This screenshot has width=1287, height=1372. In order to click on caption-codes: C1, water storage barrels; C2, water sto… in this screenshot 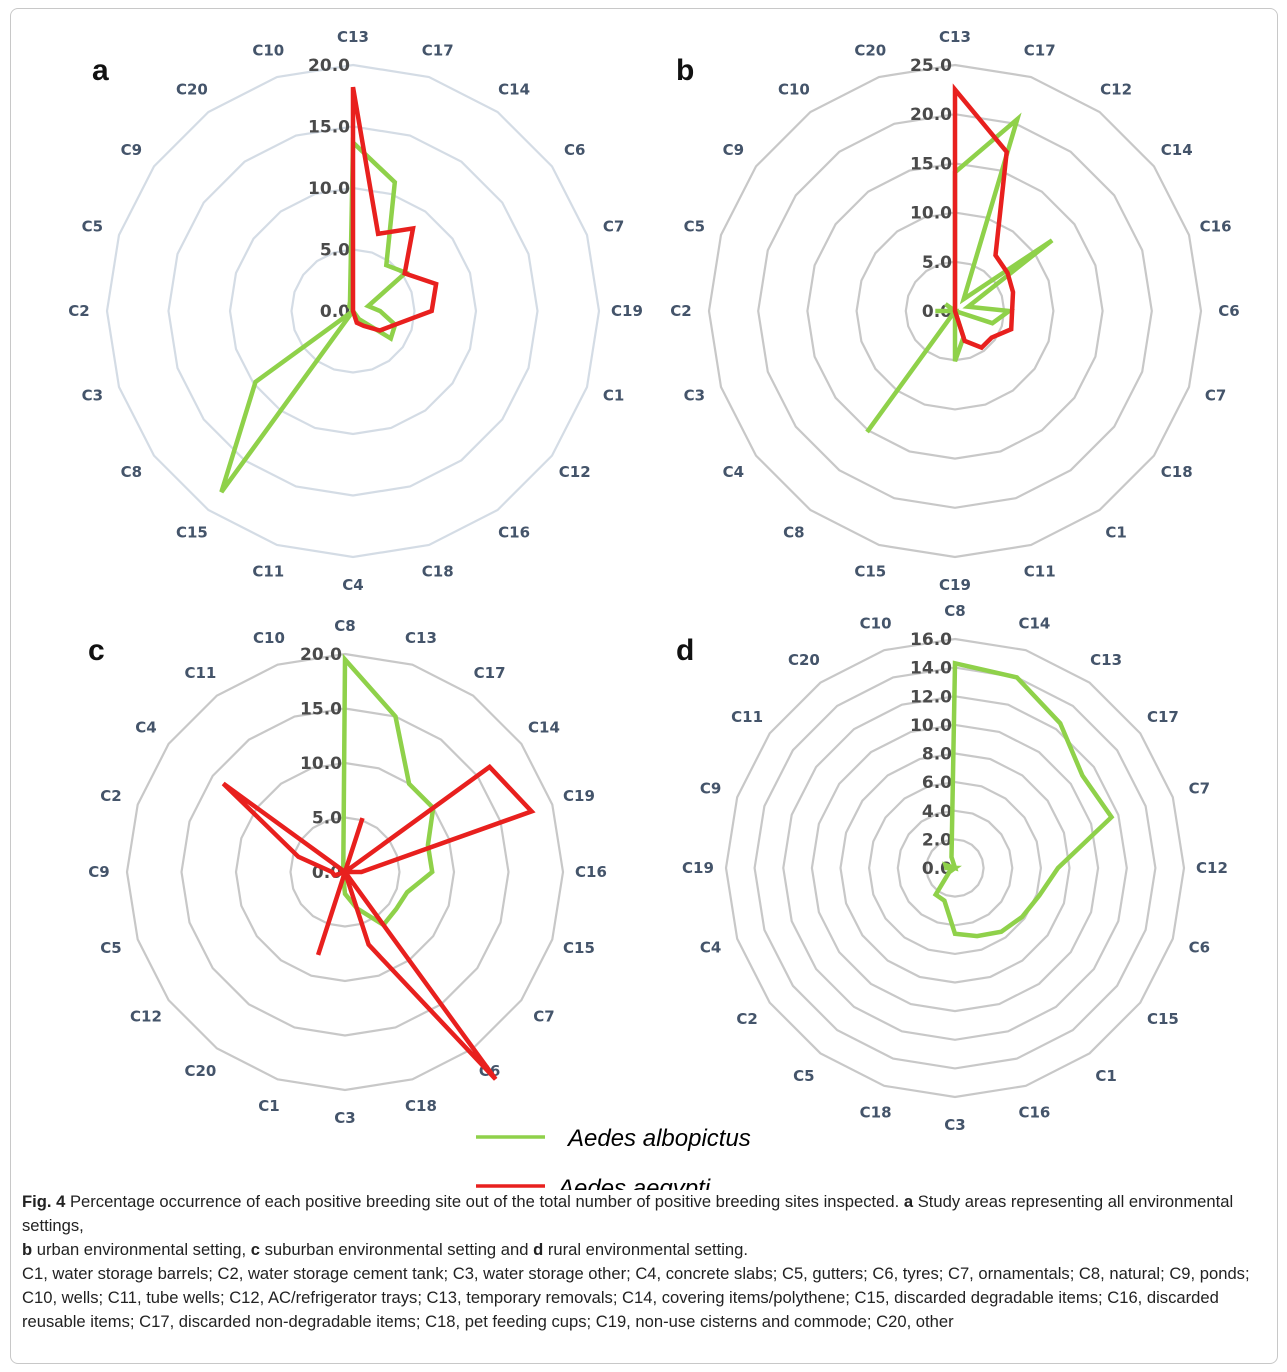, I will do `click(636, 1297)`.